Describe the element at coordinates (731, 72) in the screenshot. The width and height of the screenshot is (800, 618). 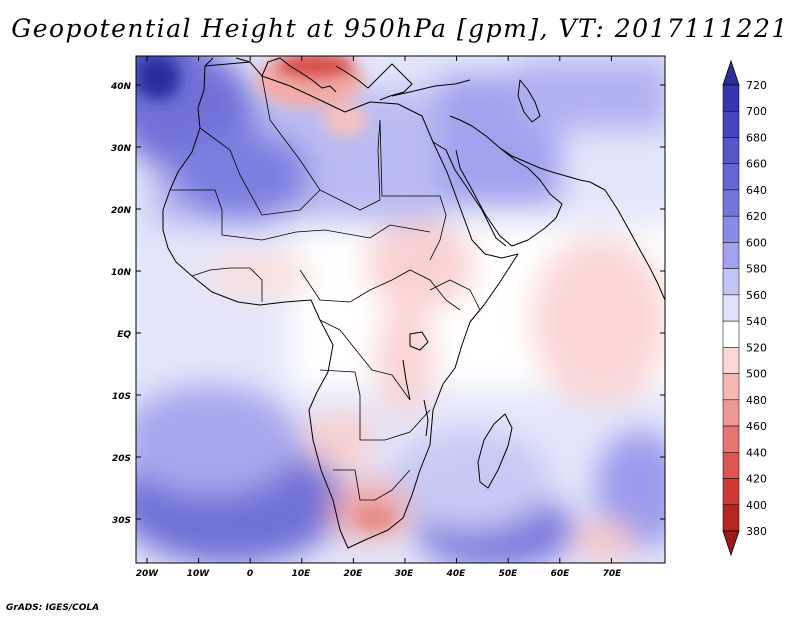
I see `colorbar-top-arrow` at that location.